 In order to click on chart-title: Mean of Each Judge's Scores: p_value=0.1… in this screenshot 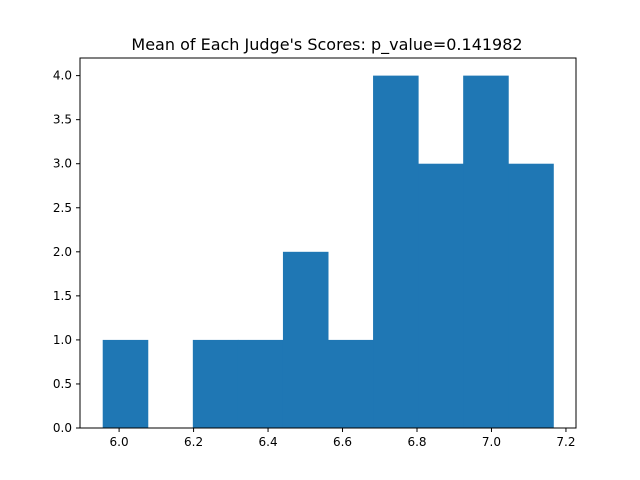, I will do `click(326, 45)`.